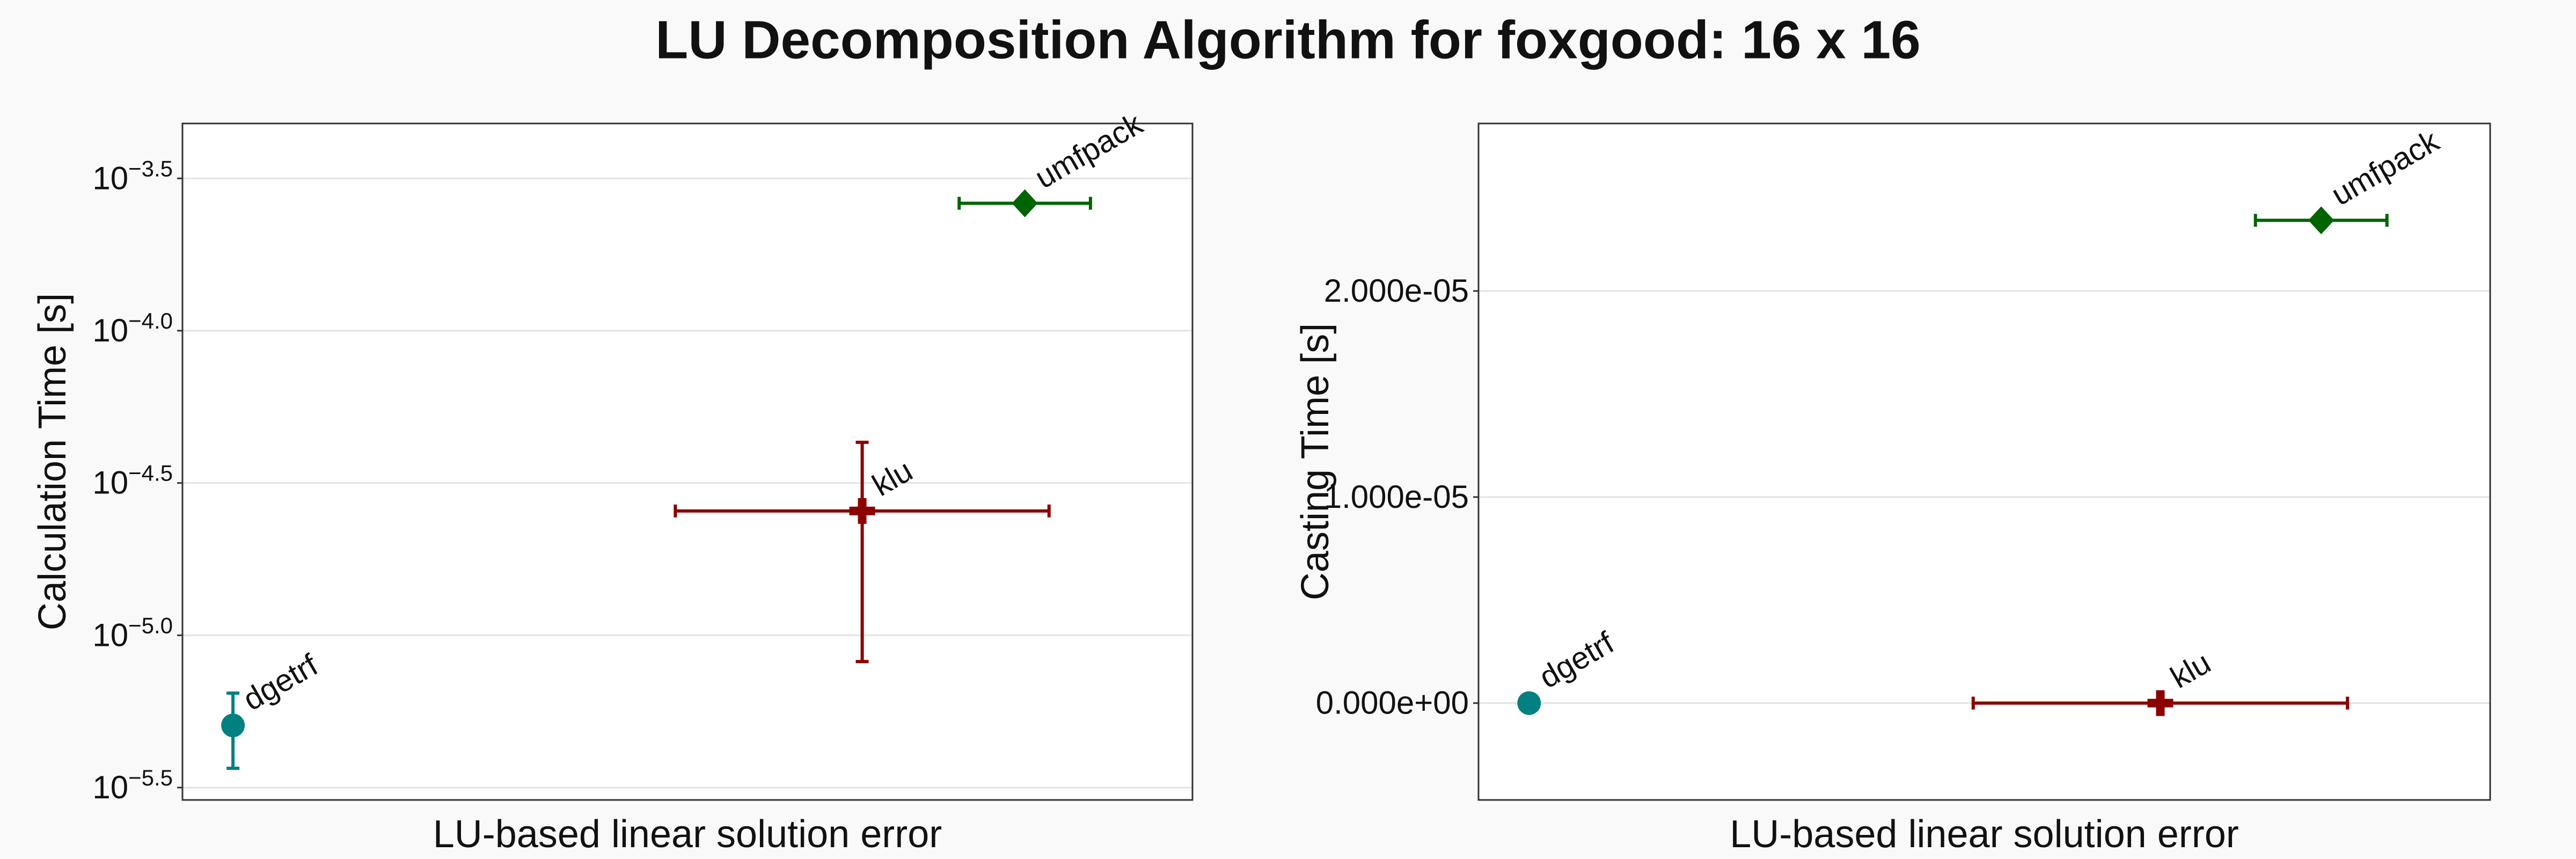 The image size is (2576, 859). I want to click on y-tick-label: 10−3.5, so click(132, 176).